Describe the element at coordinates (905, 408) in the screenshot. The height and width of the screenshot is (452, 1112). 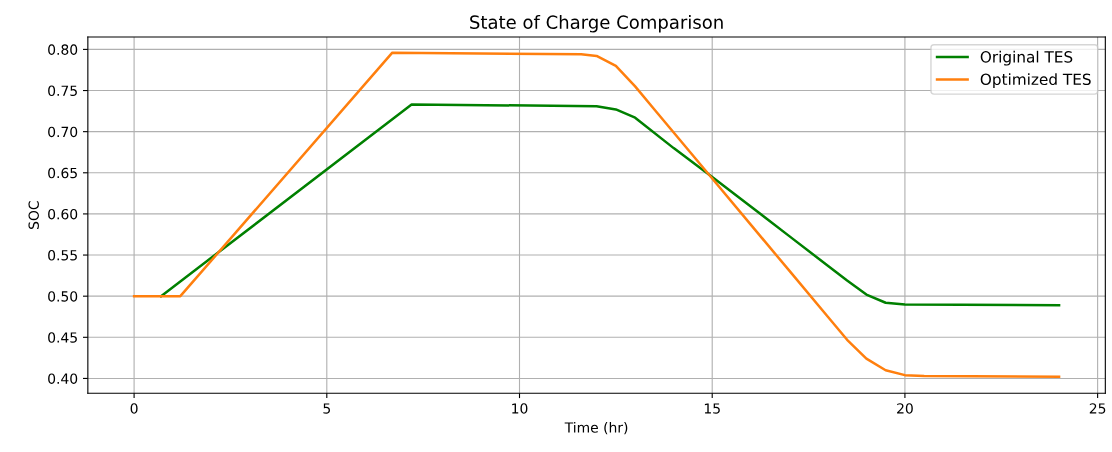
I see `x-tick-label: 20` at that location.